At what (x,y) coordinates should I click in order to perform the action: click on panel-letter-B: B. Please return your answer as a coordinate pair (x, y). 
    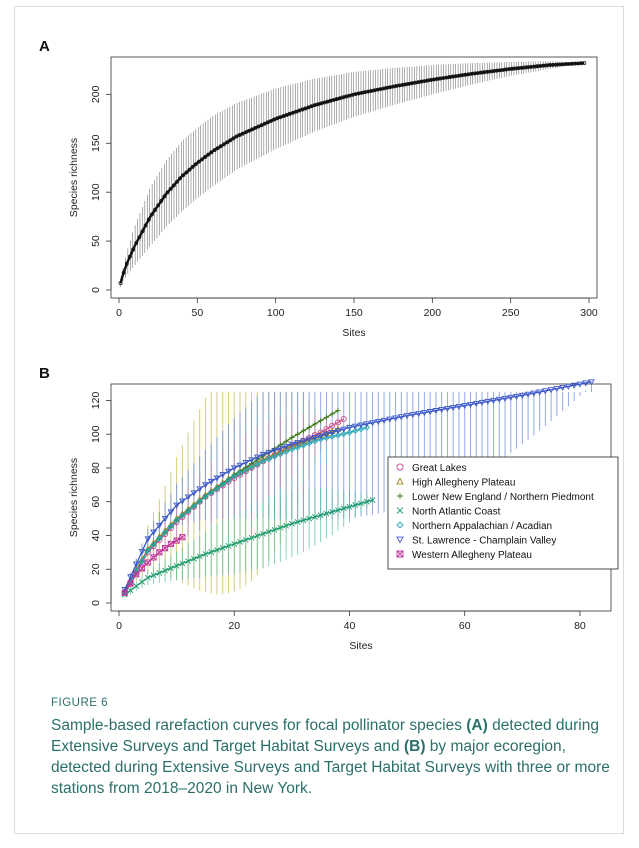
    Looking at the image, I should click on (44, 373).